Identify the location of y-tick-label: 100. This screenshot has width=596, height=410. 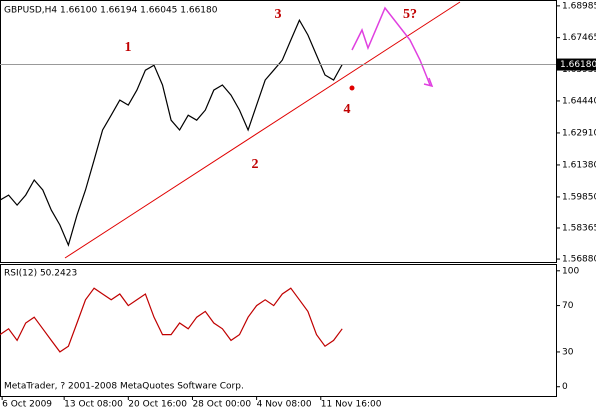
(570, 271).